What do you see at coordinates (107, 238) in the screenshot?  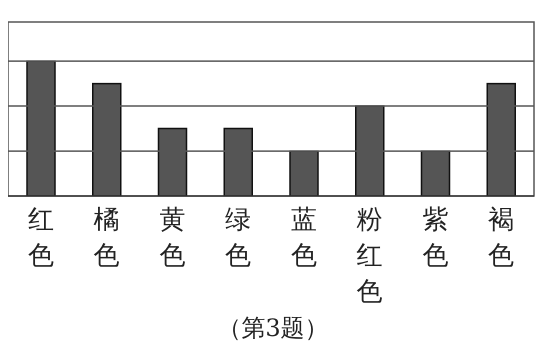 I see `x-tick-label: 橘色` at bounding box center [107, 238].